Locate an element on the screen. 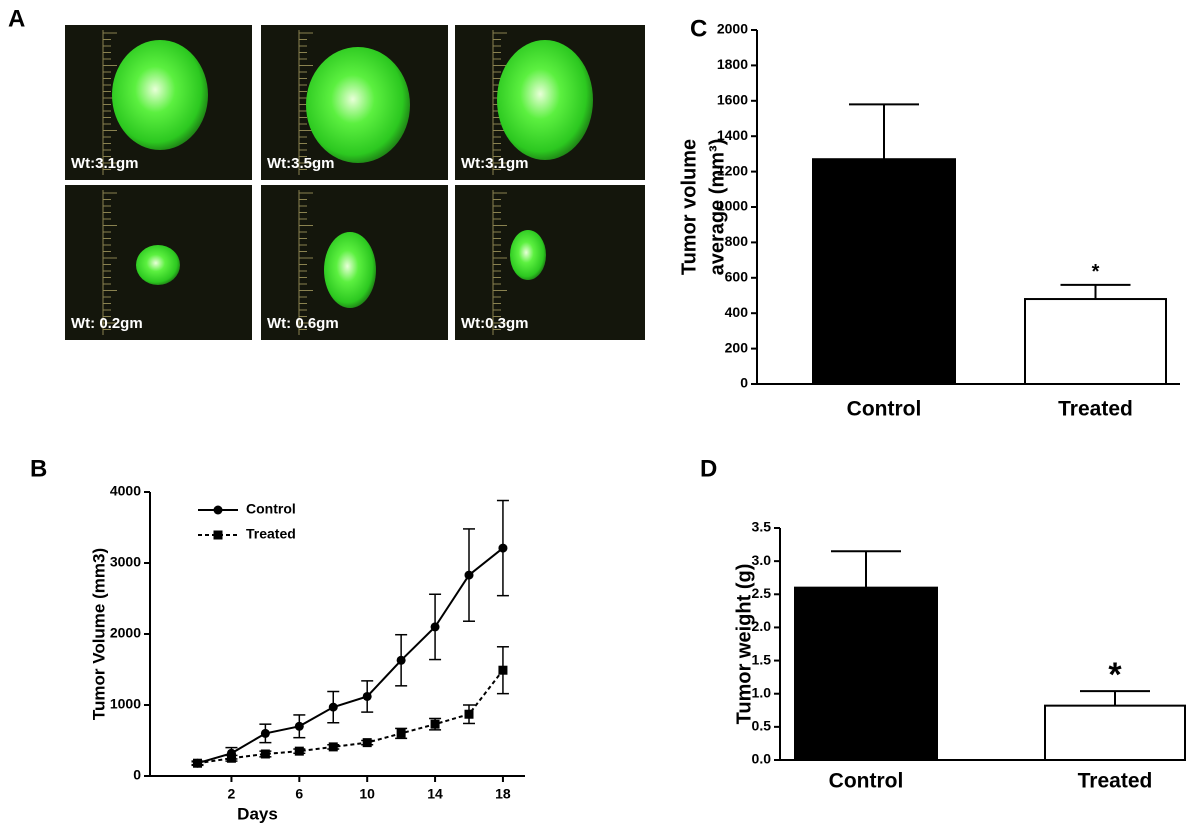 Image resolution: width=1200 pixels, height=830 pixels. panel-label: A is located at coordinates (16, 18).